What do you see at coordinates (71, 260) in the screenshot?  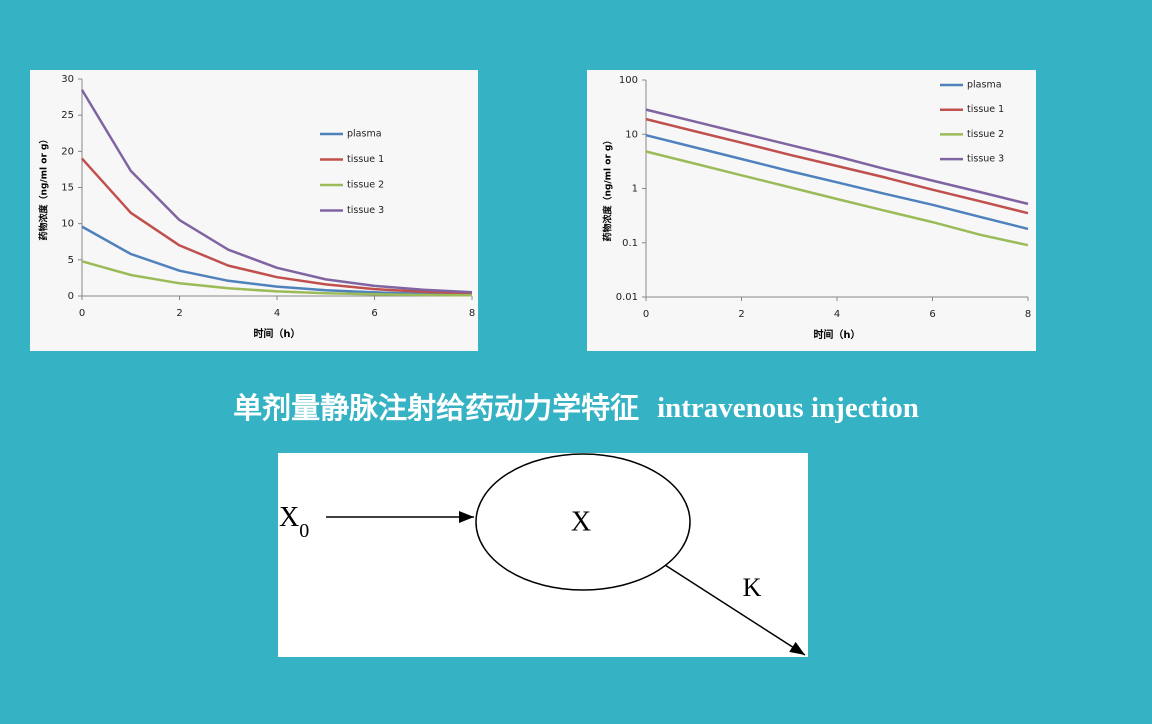 I see `y-tick-label: 5` at bounding box center [71, 260].